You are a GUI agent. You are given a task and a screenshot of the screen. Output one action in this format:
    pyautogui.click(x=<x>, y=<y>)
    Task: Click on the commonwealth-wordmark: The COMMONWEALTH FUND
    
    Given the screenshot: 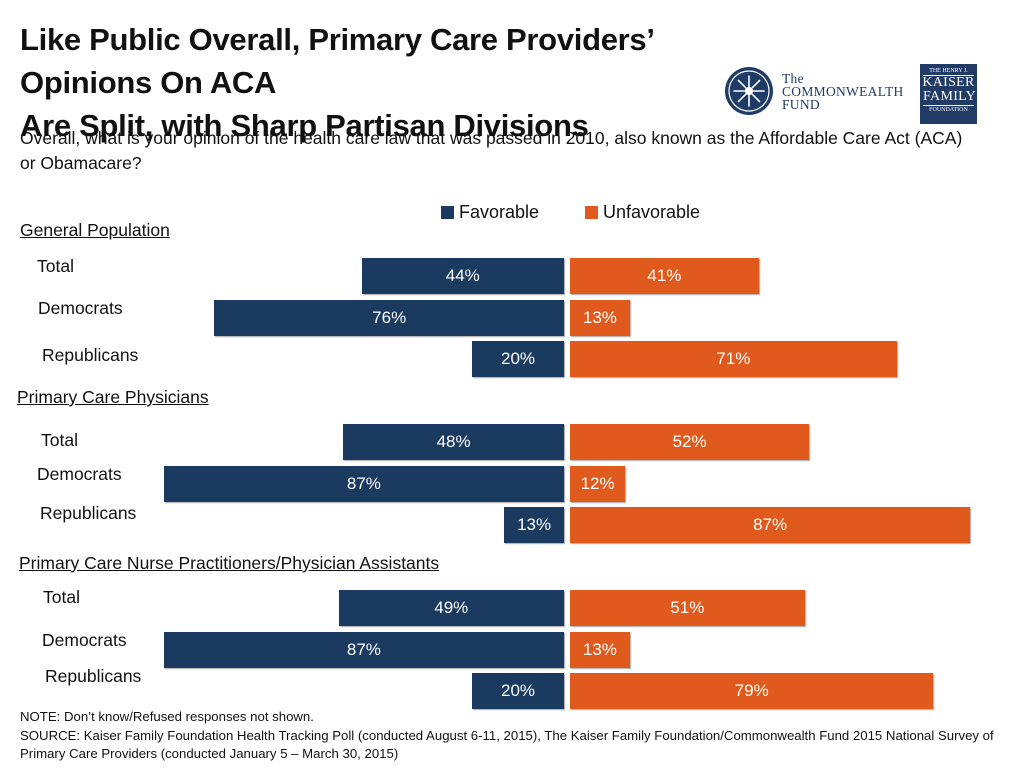 What is the action you would take?
    pyautogui.click(x=843, y=91)
    